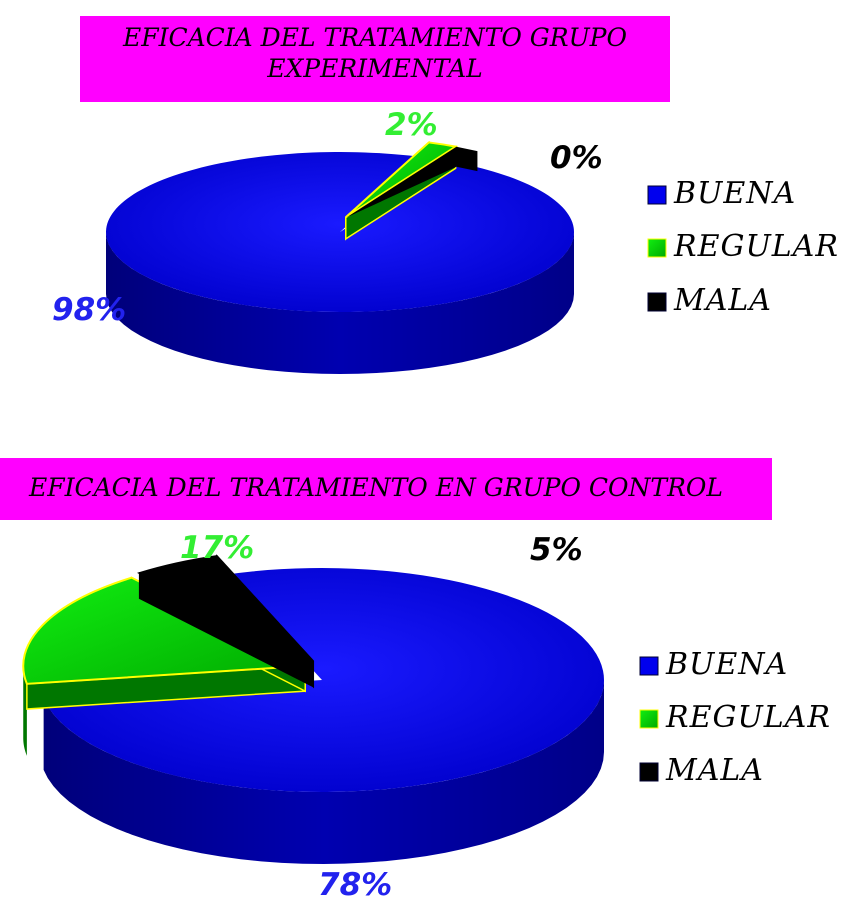  Describe the element at coordinates (649, 719) in the screenshot. I see `chart2-legend-swatch-regular` at that location.